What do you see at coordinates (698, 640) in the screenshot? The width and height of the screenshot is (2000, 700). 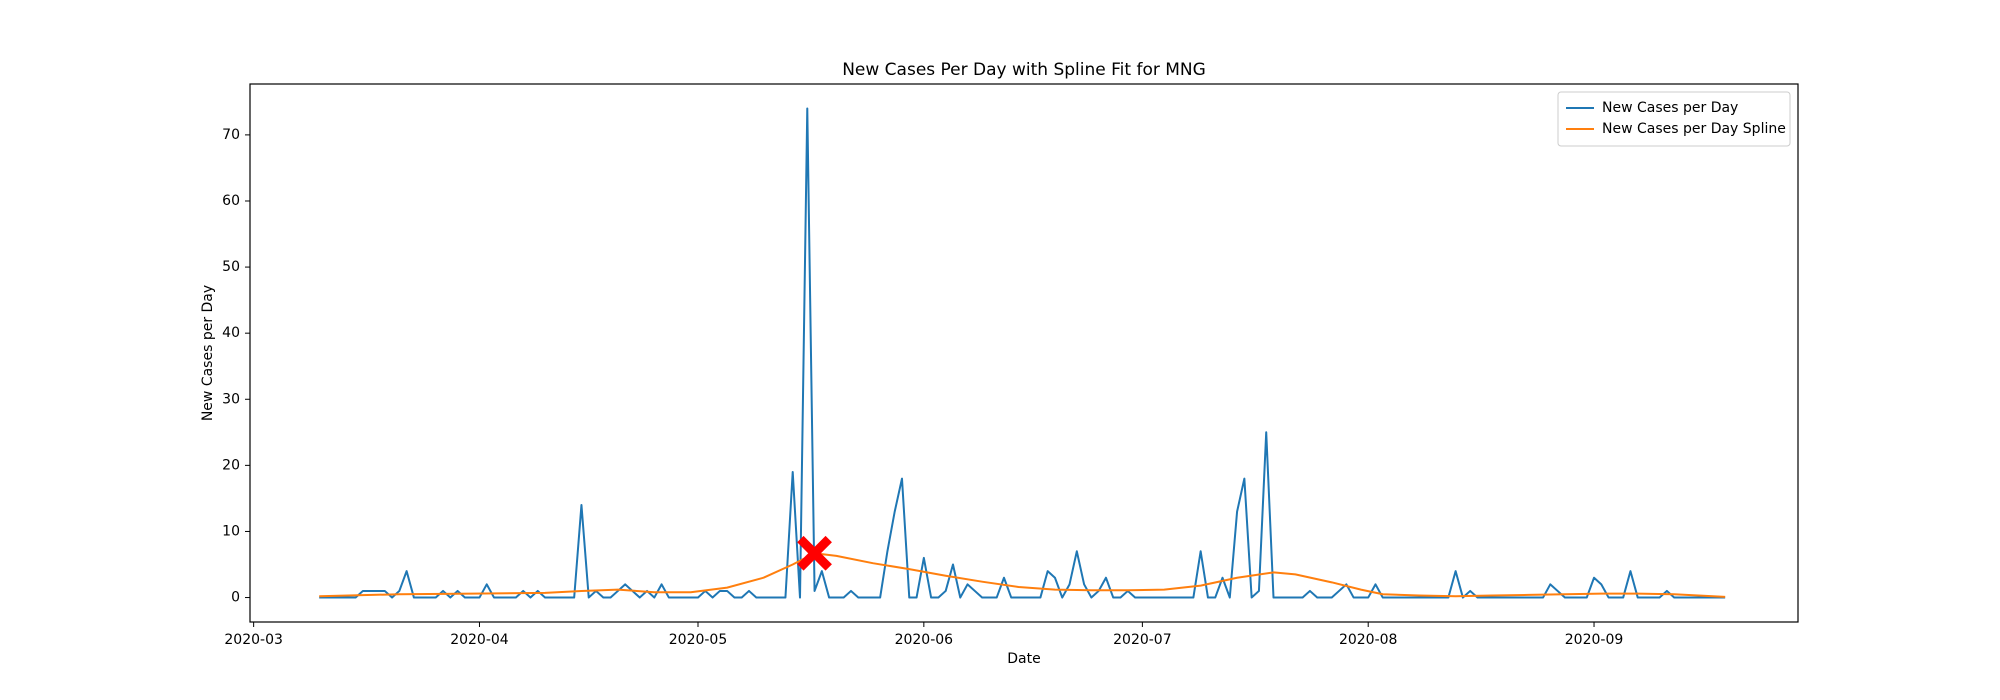 I see `x-tick-label: 2020-05` at bounding box center [698, 640].